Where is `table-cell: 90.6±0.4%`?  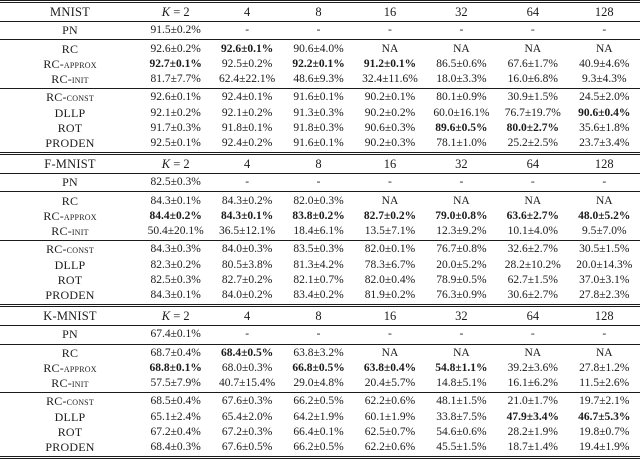
table-cell: 90.6±0.4% is located at coordinates (604, 112).